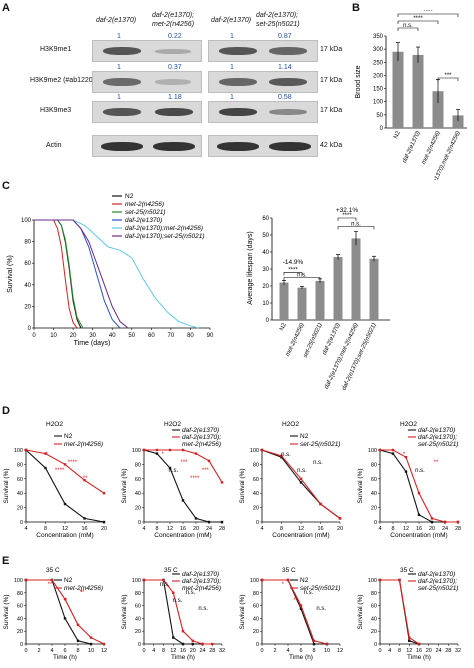  I want to click on brood-y-tick-label: 250, so click(378, 63).